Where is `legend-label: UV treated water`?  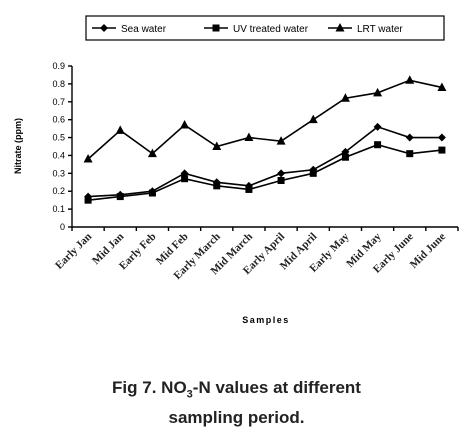 legend-label: UV treated water is located at coordinates (271, 29).